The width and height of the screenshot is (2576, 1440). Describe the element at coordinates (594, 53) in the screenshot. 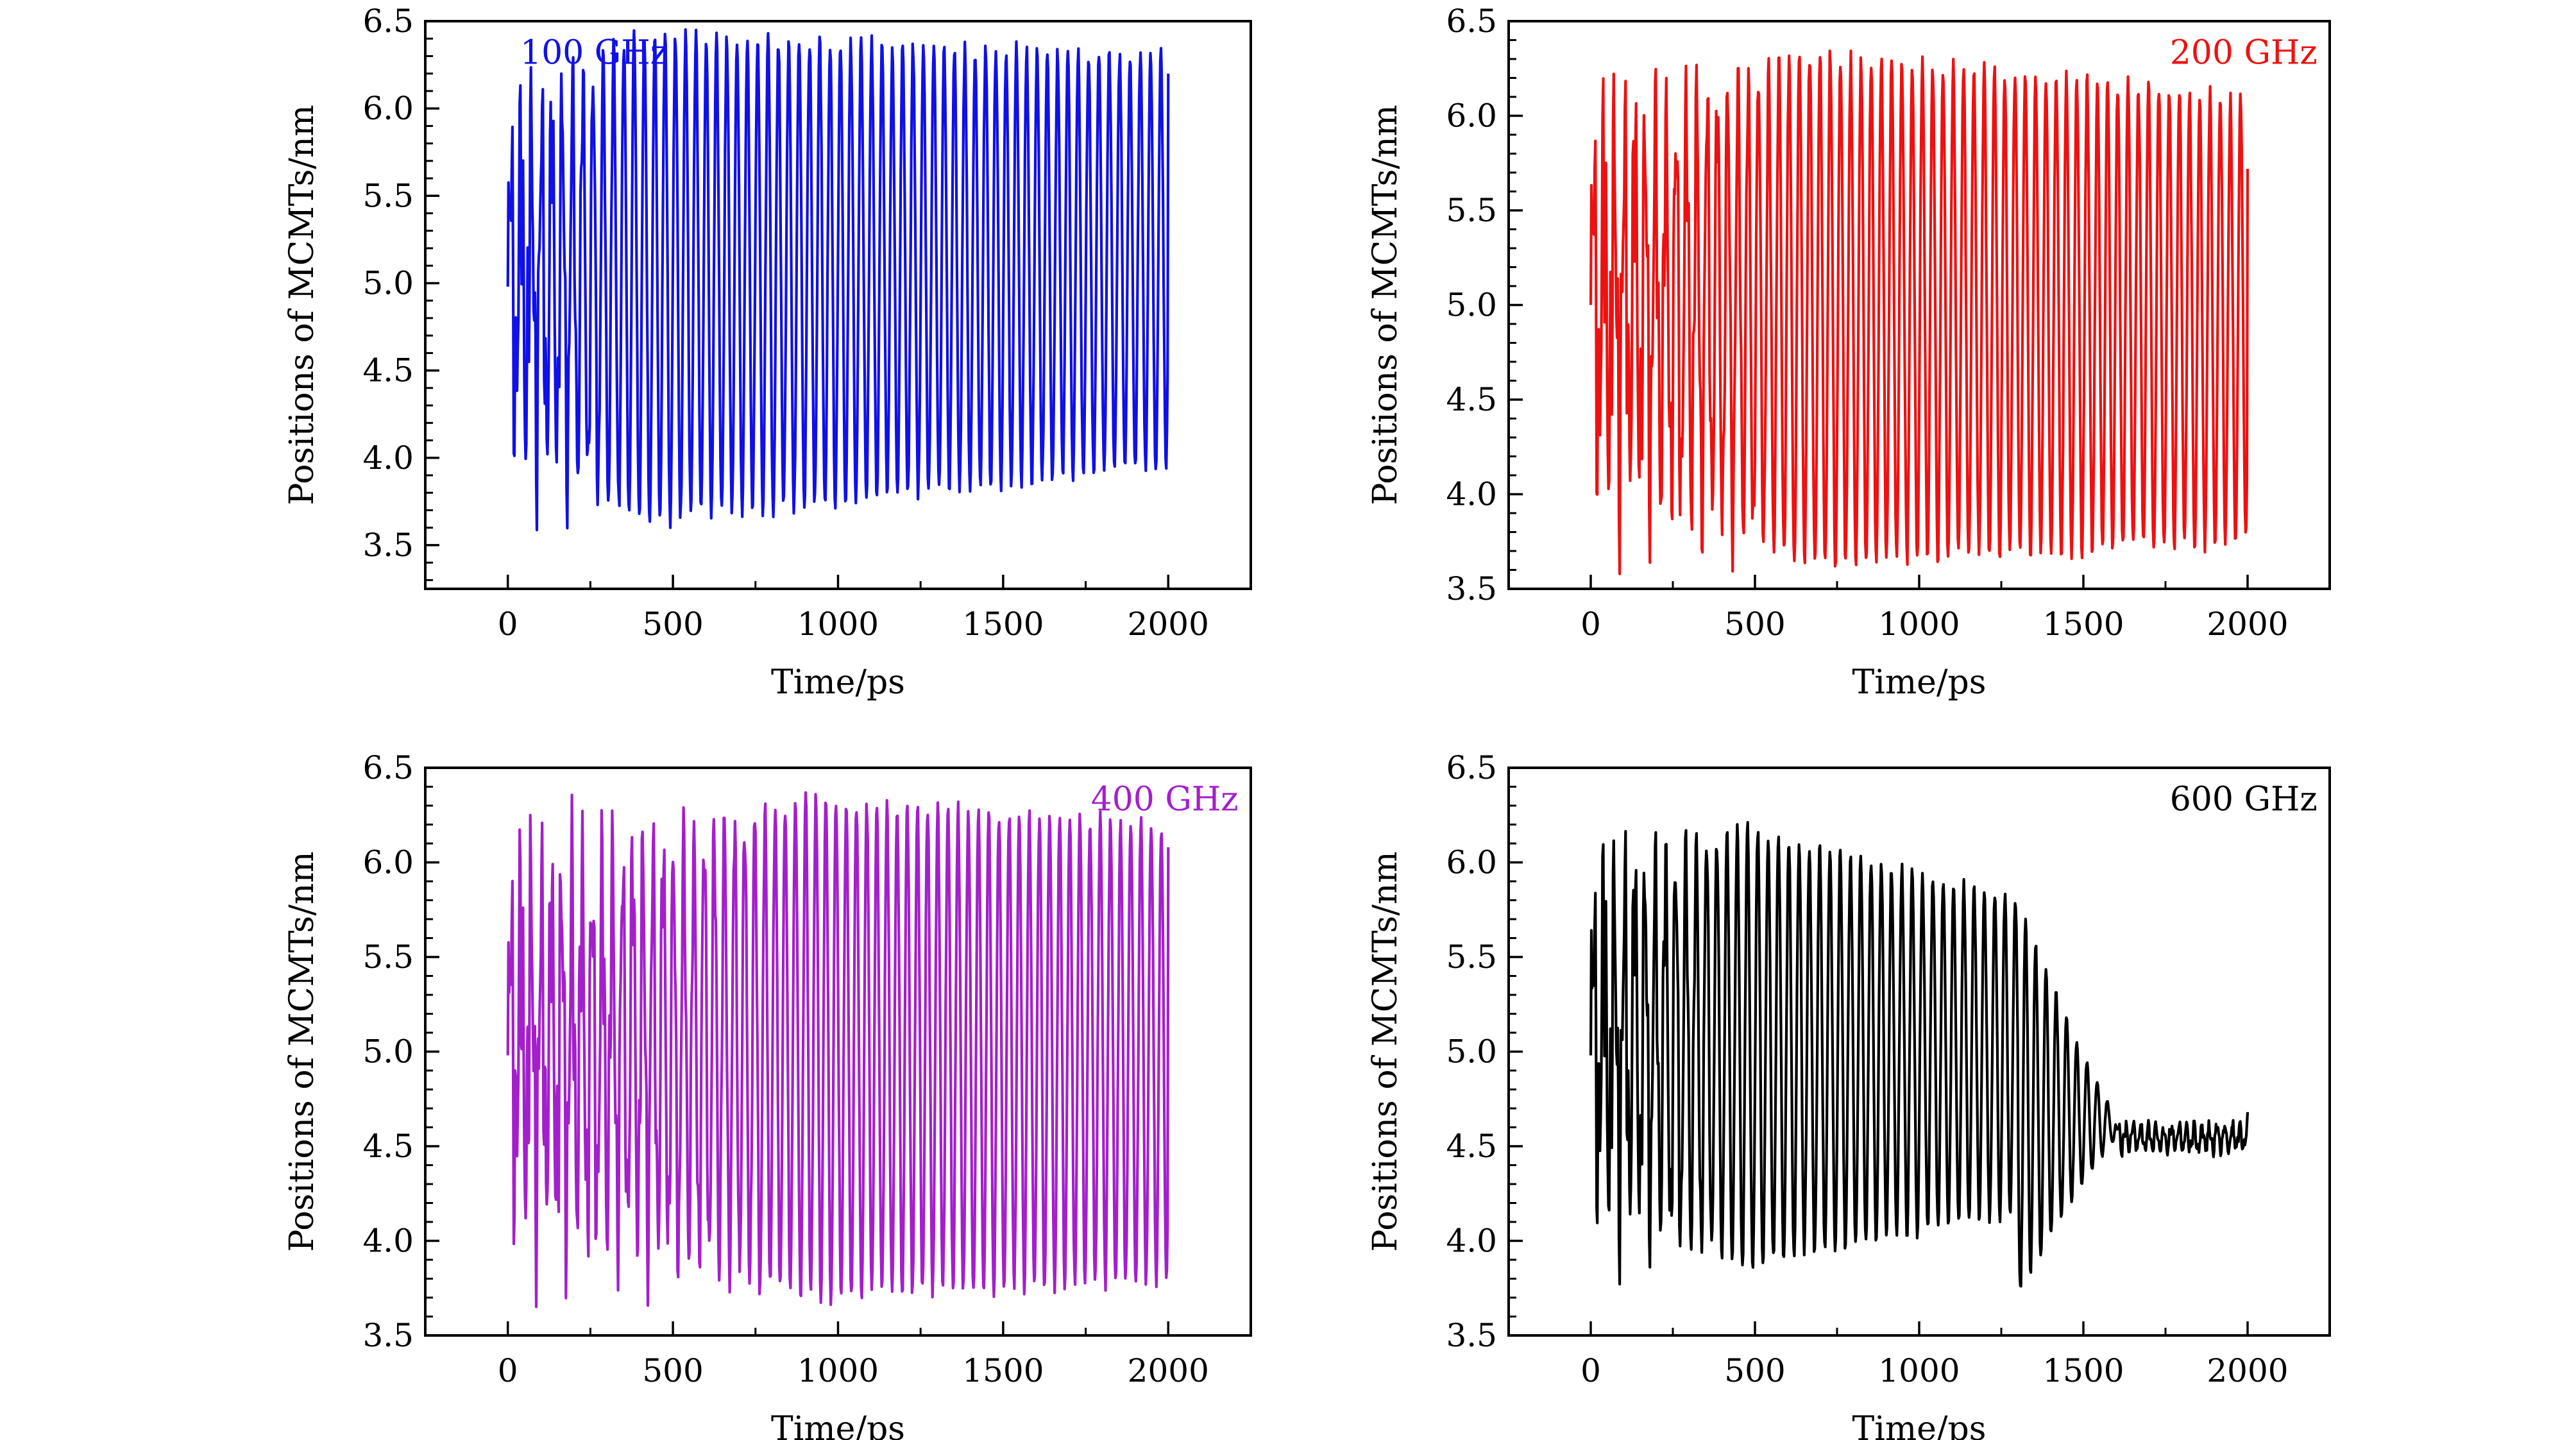

I see `frequency-annotation: 100 GHz` at that location.